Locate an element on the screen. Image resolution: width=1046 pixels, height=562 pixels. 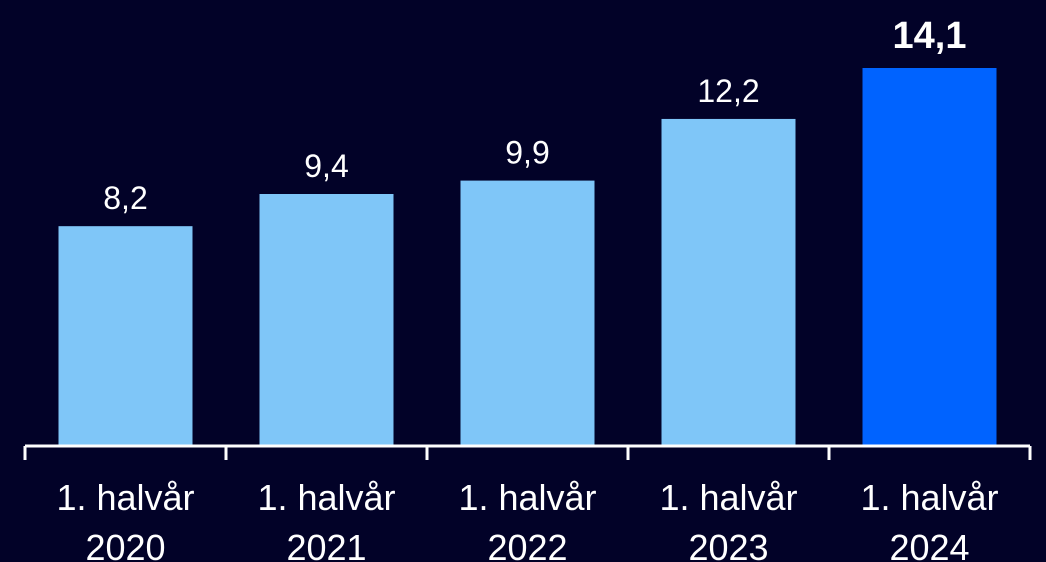
x-tick-label: 2020 is located at coordinates (125, 544).